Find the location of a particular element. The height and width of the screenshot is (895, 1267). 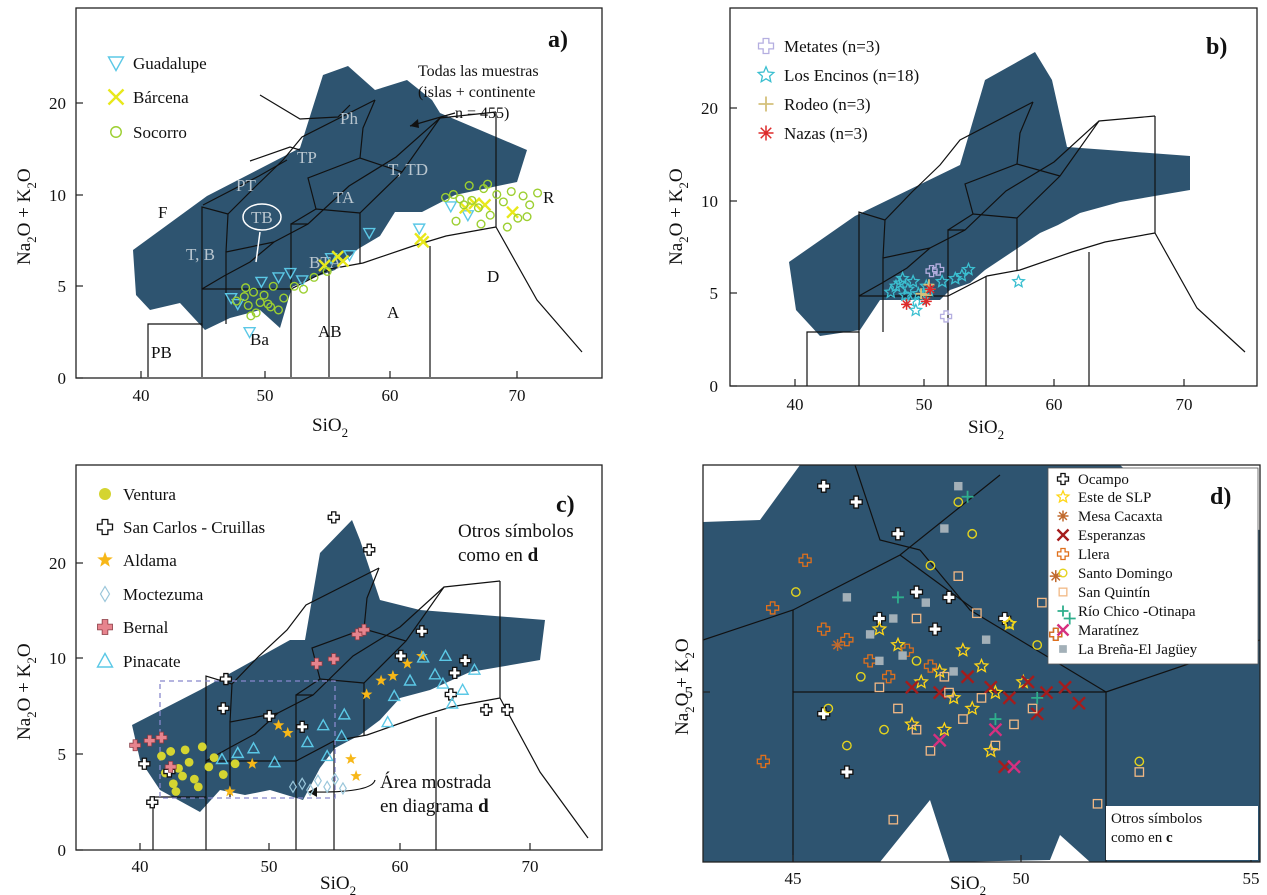

data-marks-d is located at coordinates (950, 652).